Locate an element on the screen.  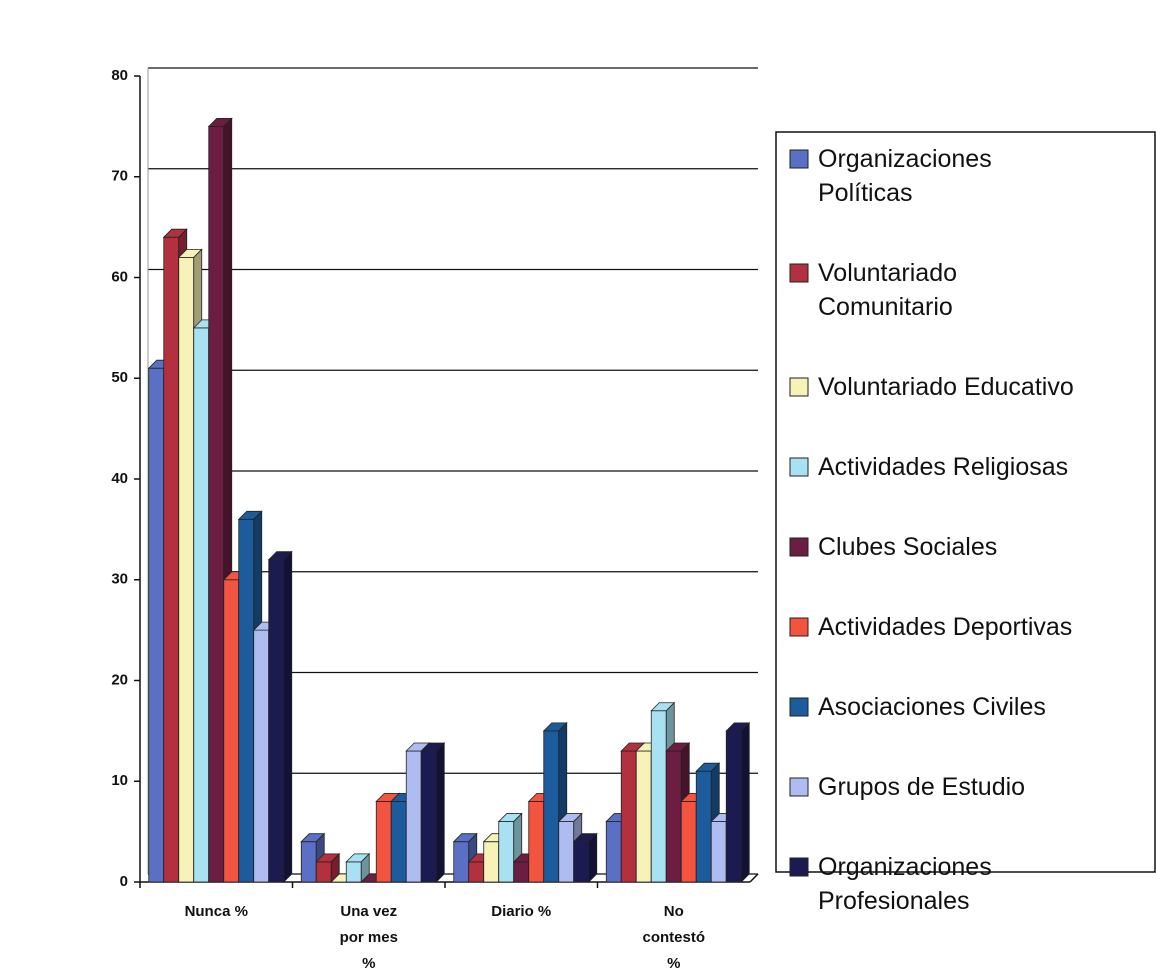
x-tick-label: No contestó% is located at coordinates (673, 937).